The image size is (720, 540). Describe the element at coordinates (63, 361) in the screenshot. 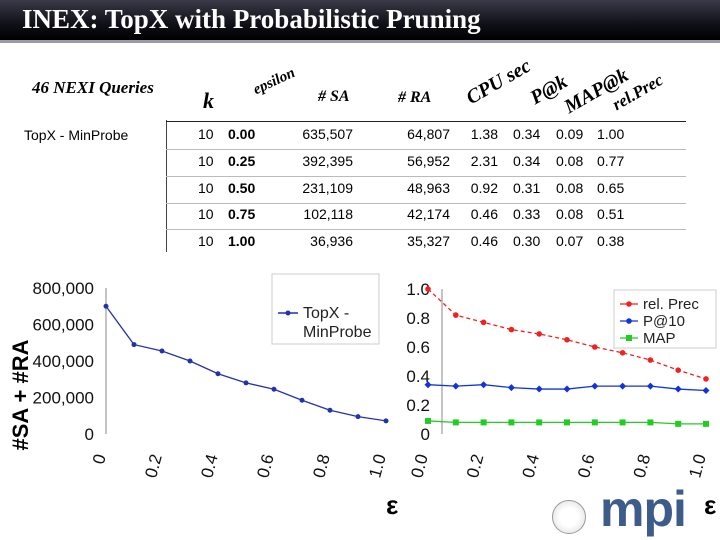

I see `y-tick-label: 400,000` at that location.